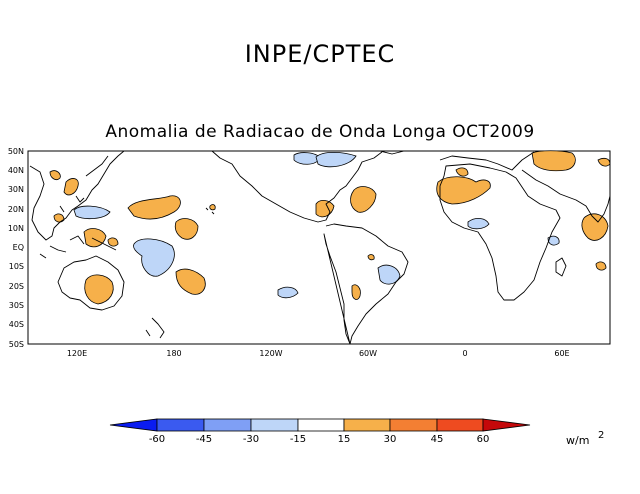  I want to click on lon-label: 60E, so click(561, 353).